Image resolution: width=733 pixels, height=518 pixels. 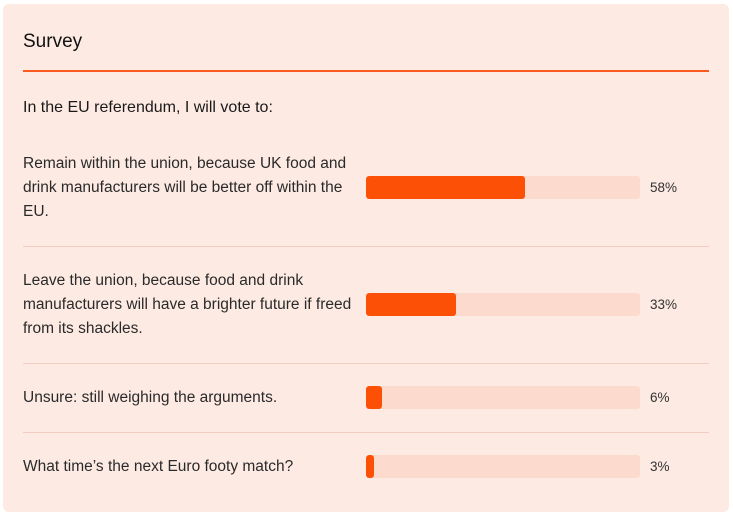 I want to click on result-percent: 3%, so click(x=660, y=466).